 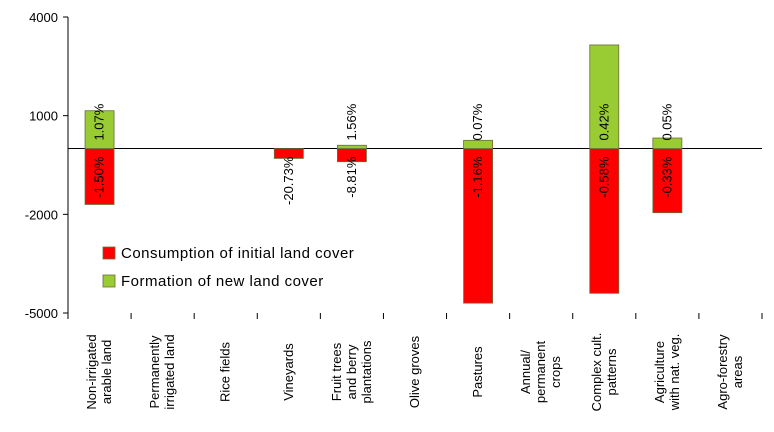 What do you see at coordinates (351, 177) in the screenshot?
I see `consumption-percent-label: -8.81%` at bounding box center [351, 177].